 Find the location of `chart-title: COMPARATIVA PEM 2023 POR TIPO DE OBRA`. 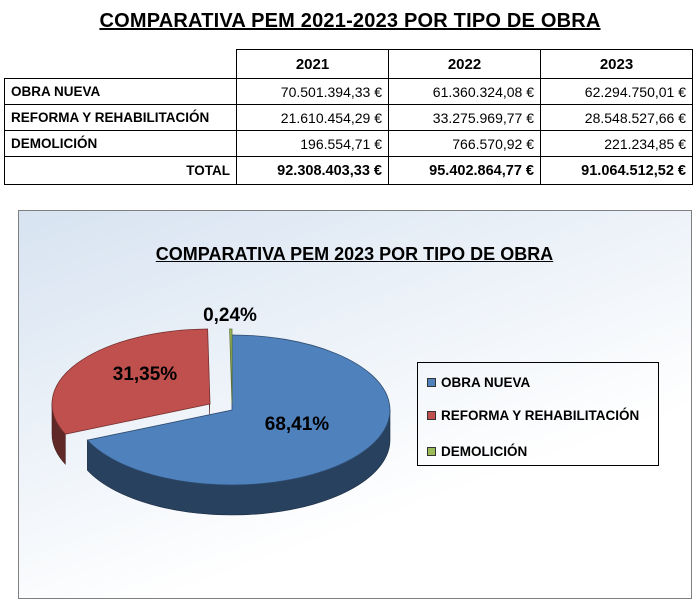

chart-title: COMPARATIVA PEM 2023 POR TIPO DE OBRA is located at coordinates (354, 254).